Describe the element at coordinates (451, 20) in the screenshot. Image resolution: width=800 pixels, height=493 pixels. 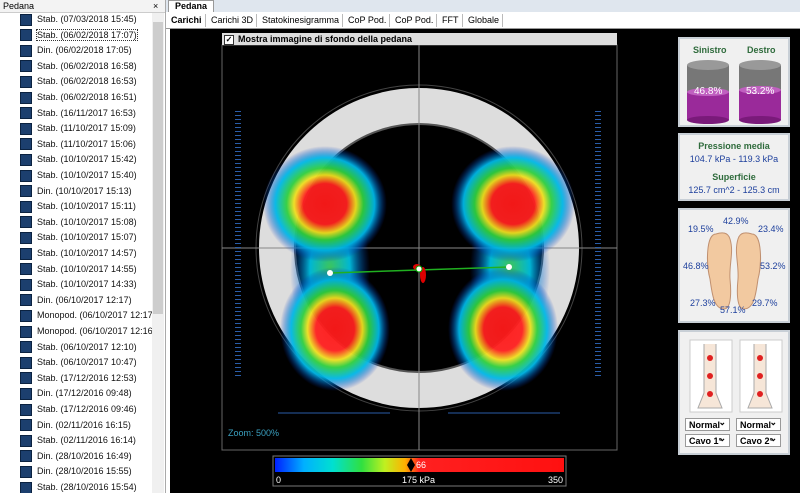
I see `tab: FFT` at that location.